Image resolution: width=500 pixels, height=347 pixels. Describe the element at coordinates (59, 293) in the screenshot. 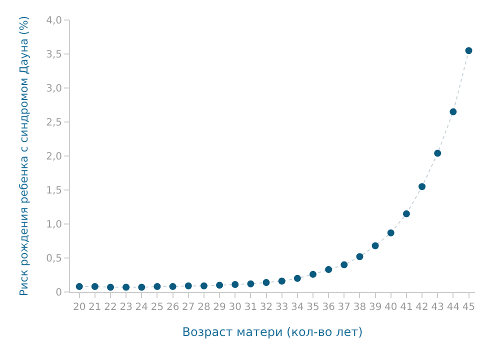

I see `y-tick-label: 0` at that location.